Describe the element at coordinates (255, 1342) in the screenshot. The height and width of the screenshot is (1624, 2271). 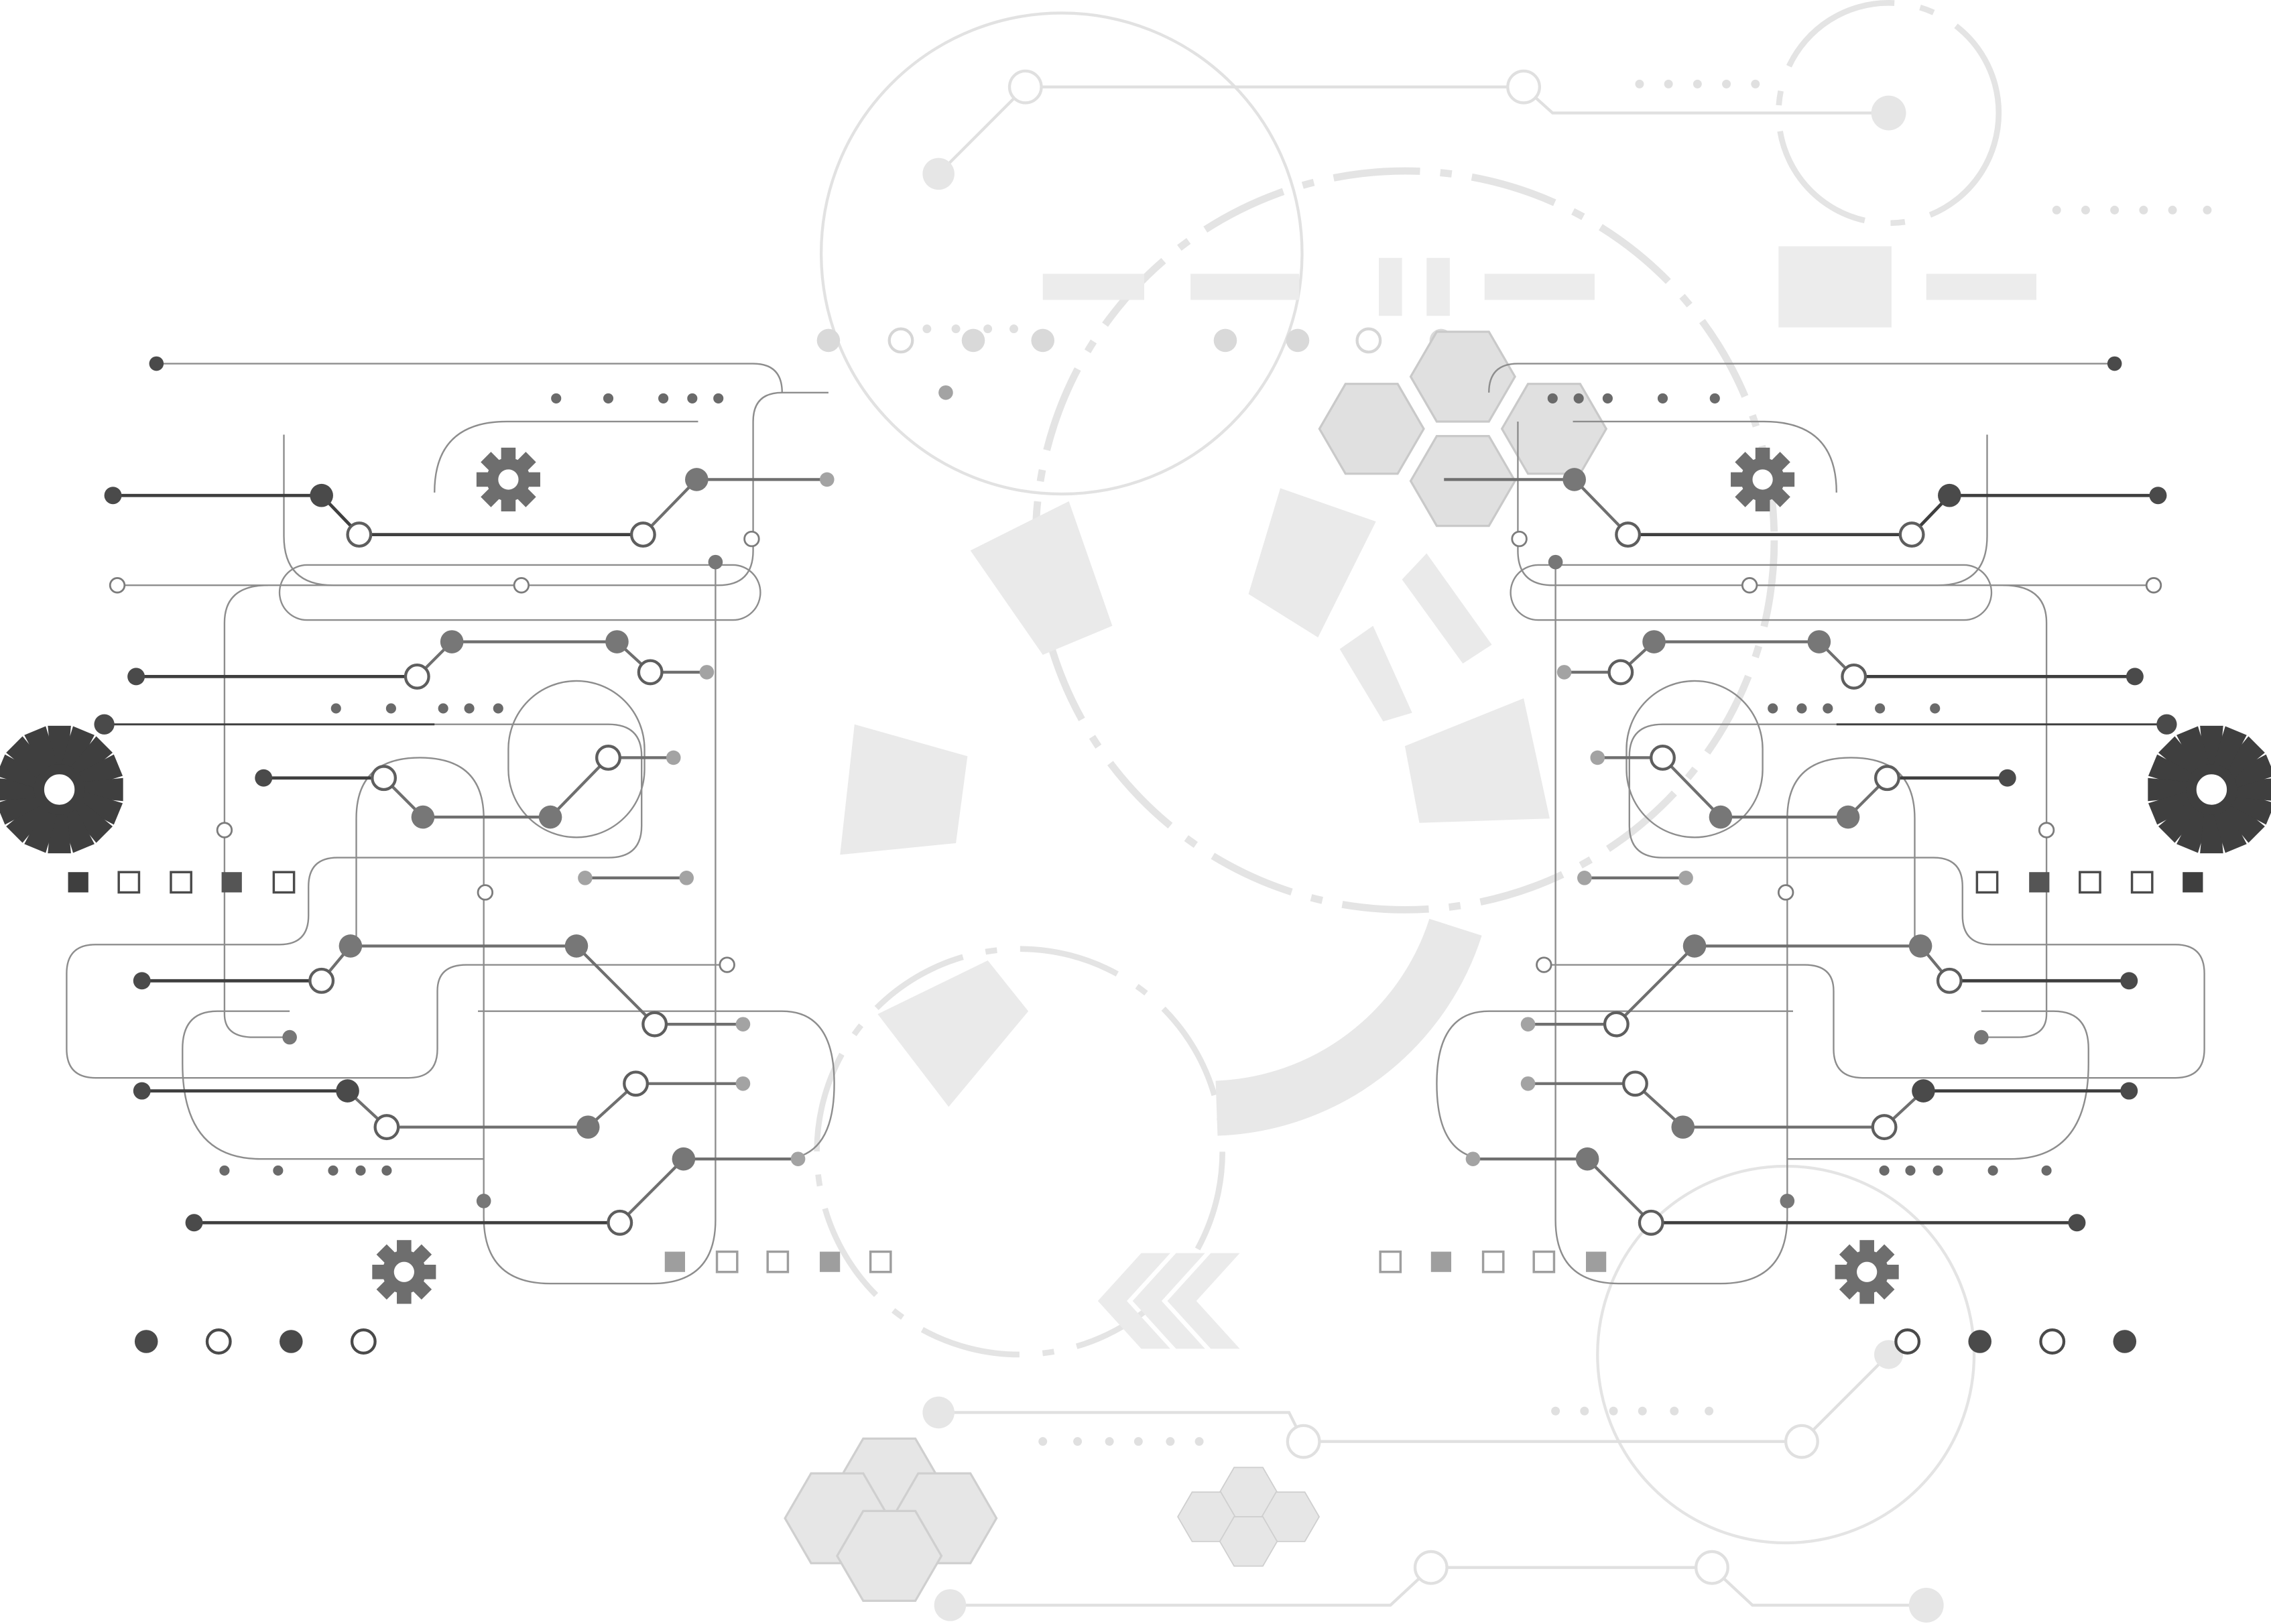
I see `dot-row` at that location.